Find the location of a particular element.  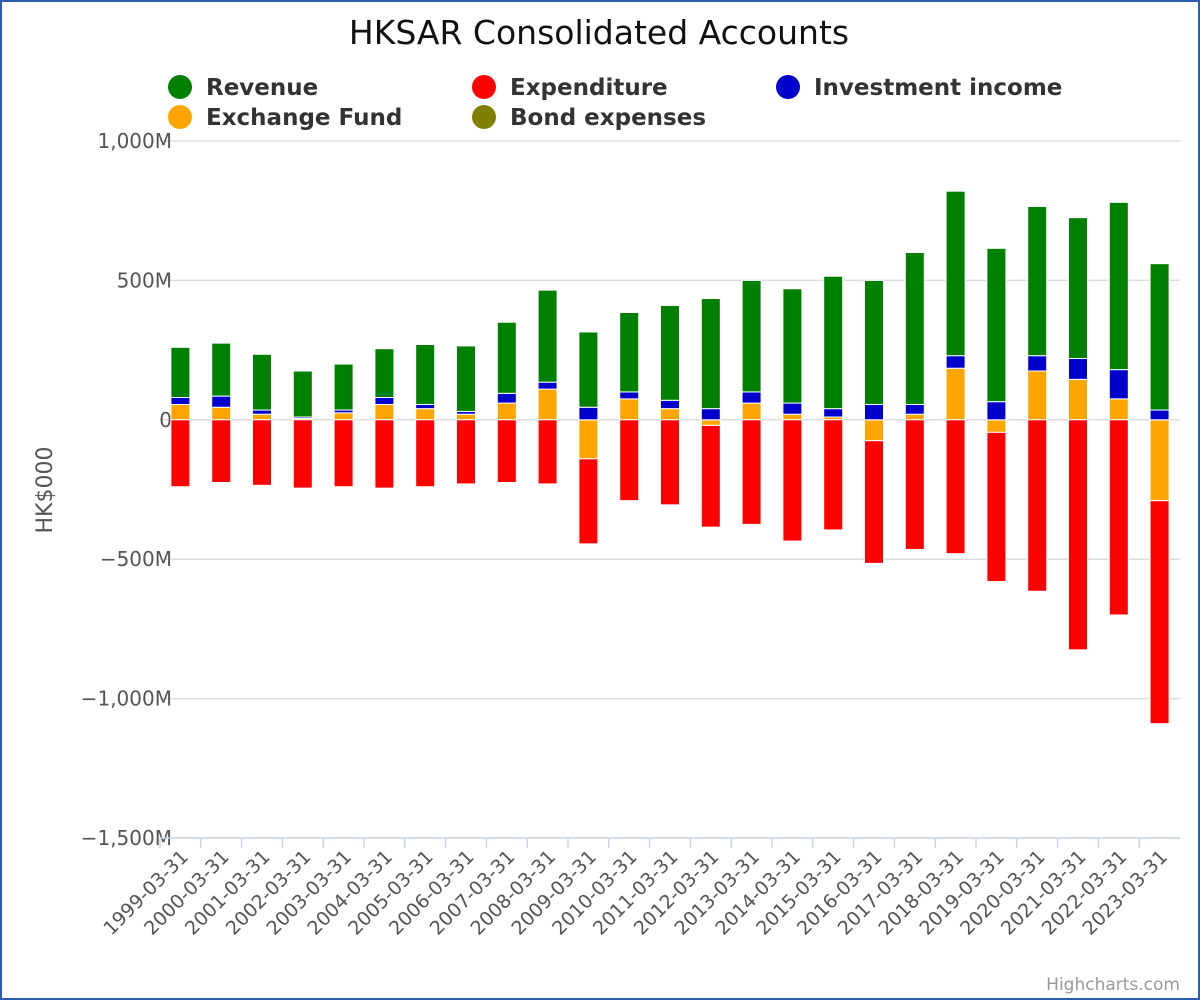

legend-revenue: Revenue is located at coordinates (262, 88).